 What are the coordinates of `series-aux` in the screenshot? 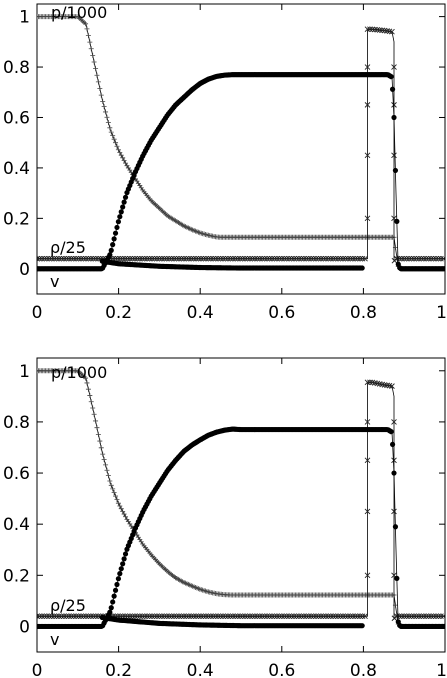 It's located at (232, 264).